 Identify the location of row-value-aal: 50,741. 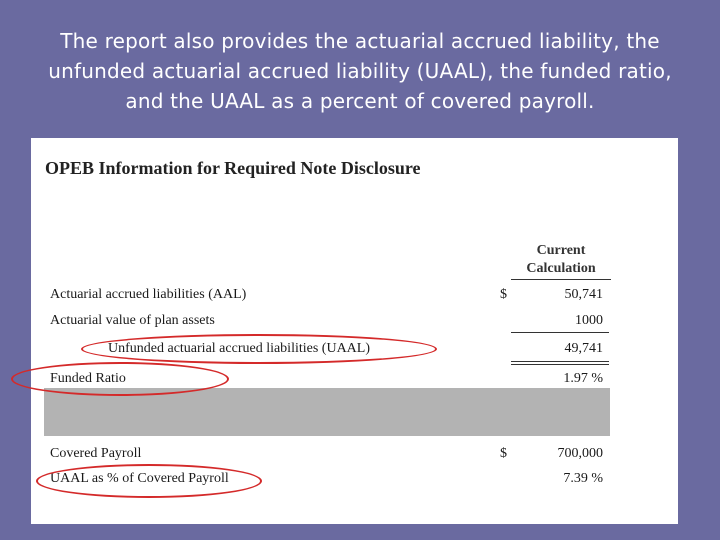
(584, 294).